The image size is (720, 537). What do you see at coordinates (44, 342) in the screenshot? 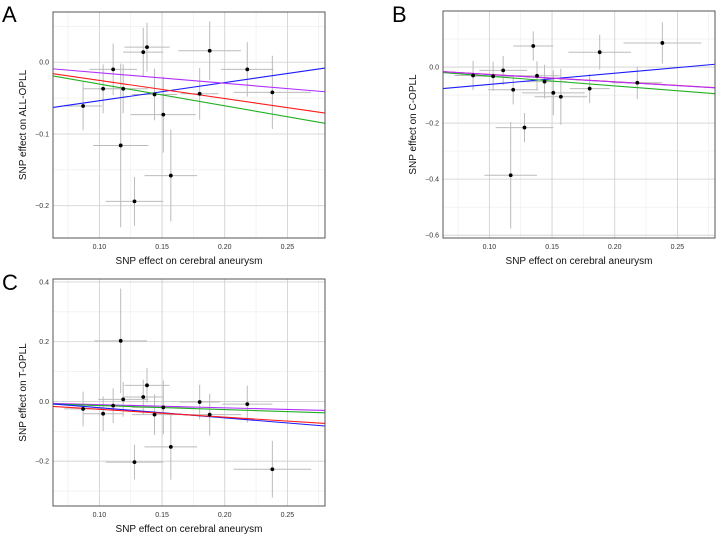
I see `y-tick-label: 0.2` at bounding box center [44, 342].